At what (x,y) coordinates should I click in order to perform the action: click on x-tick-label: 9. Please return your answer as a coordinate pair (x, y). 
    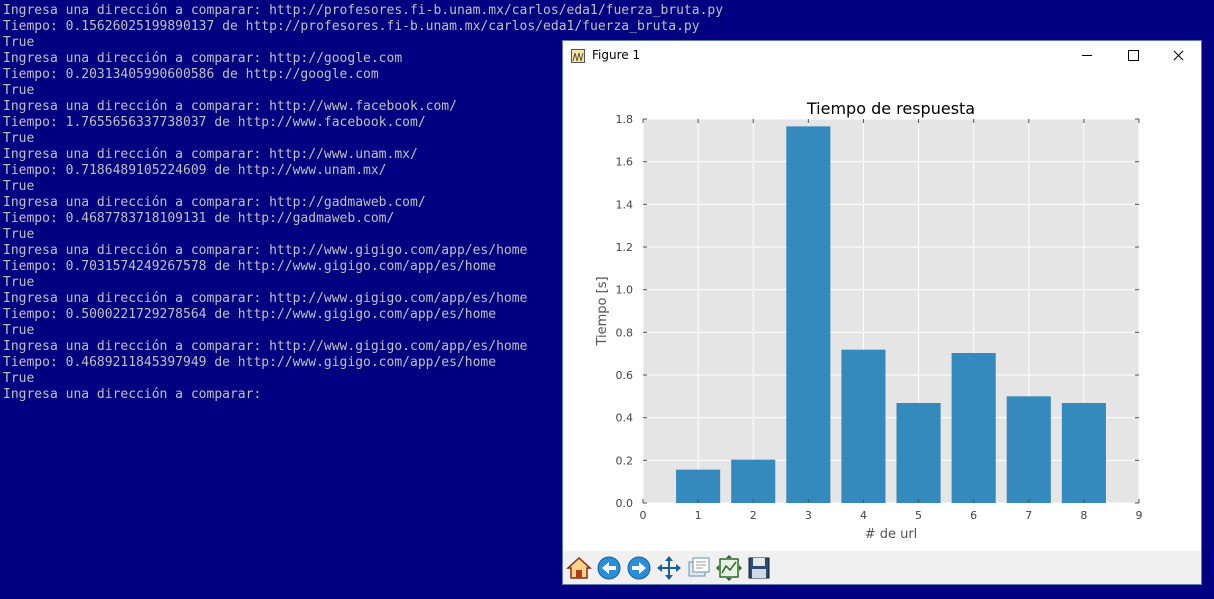
    Looking at the image, I should click on (1139, 515).